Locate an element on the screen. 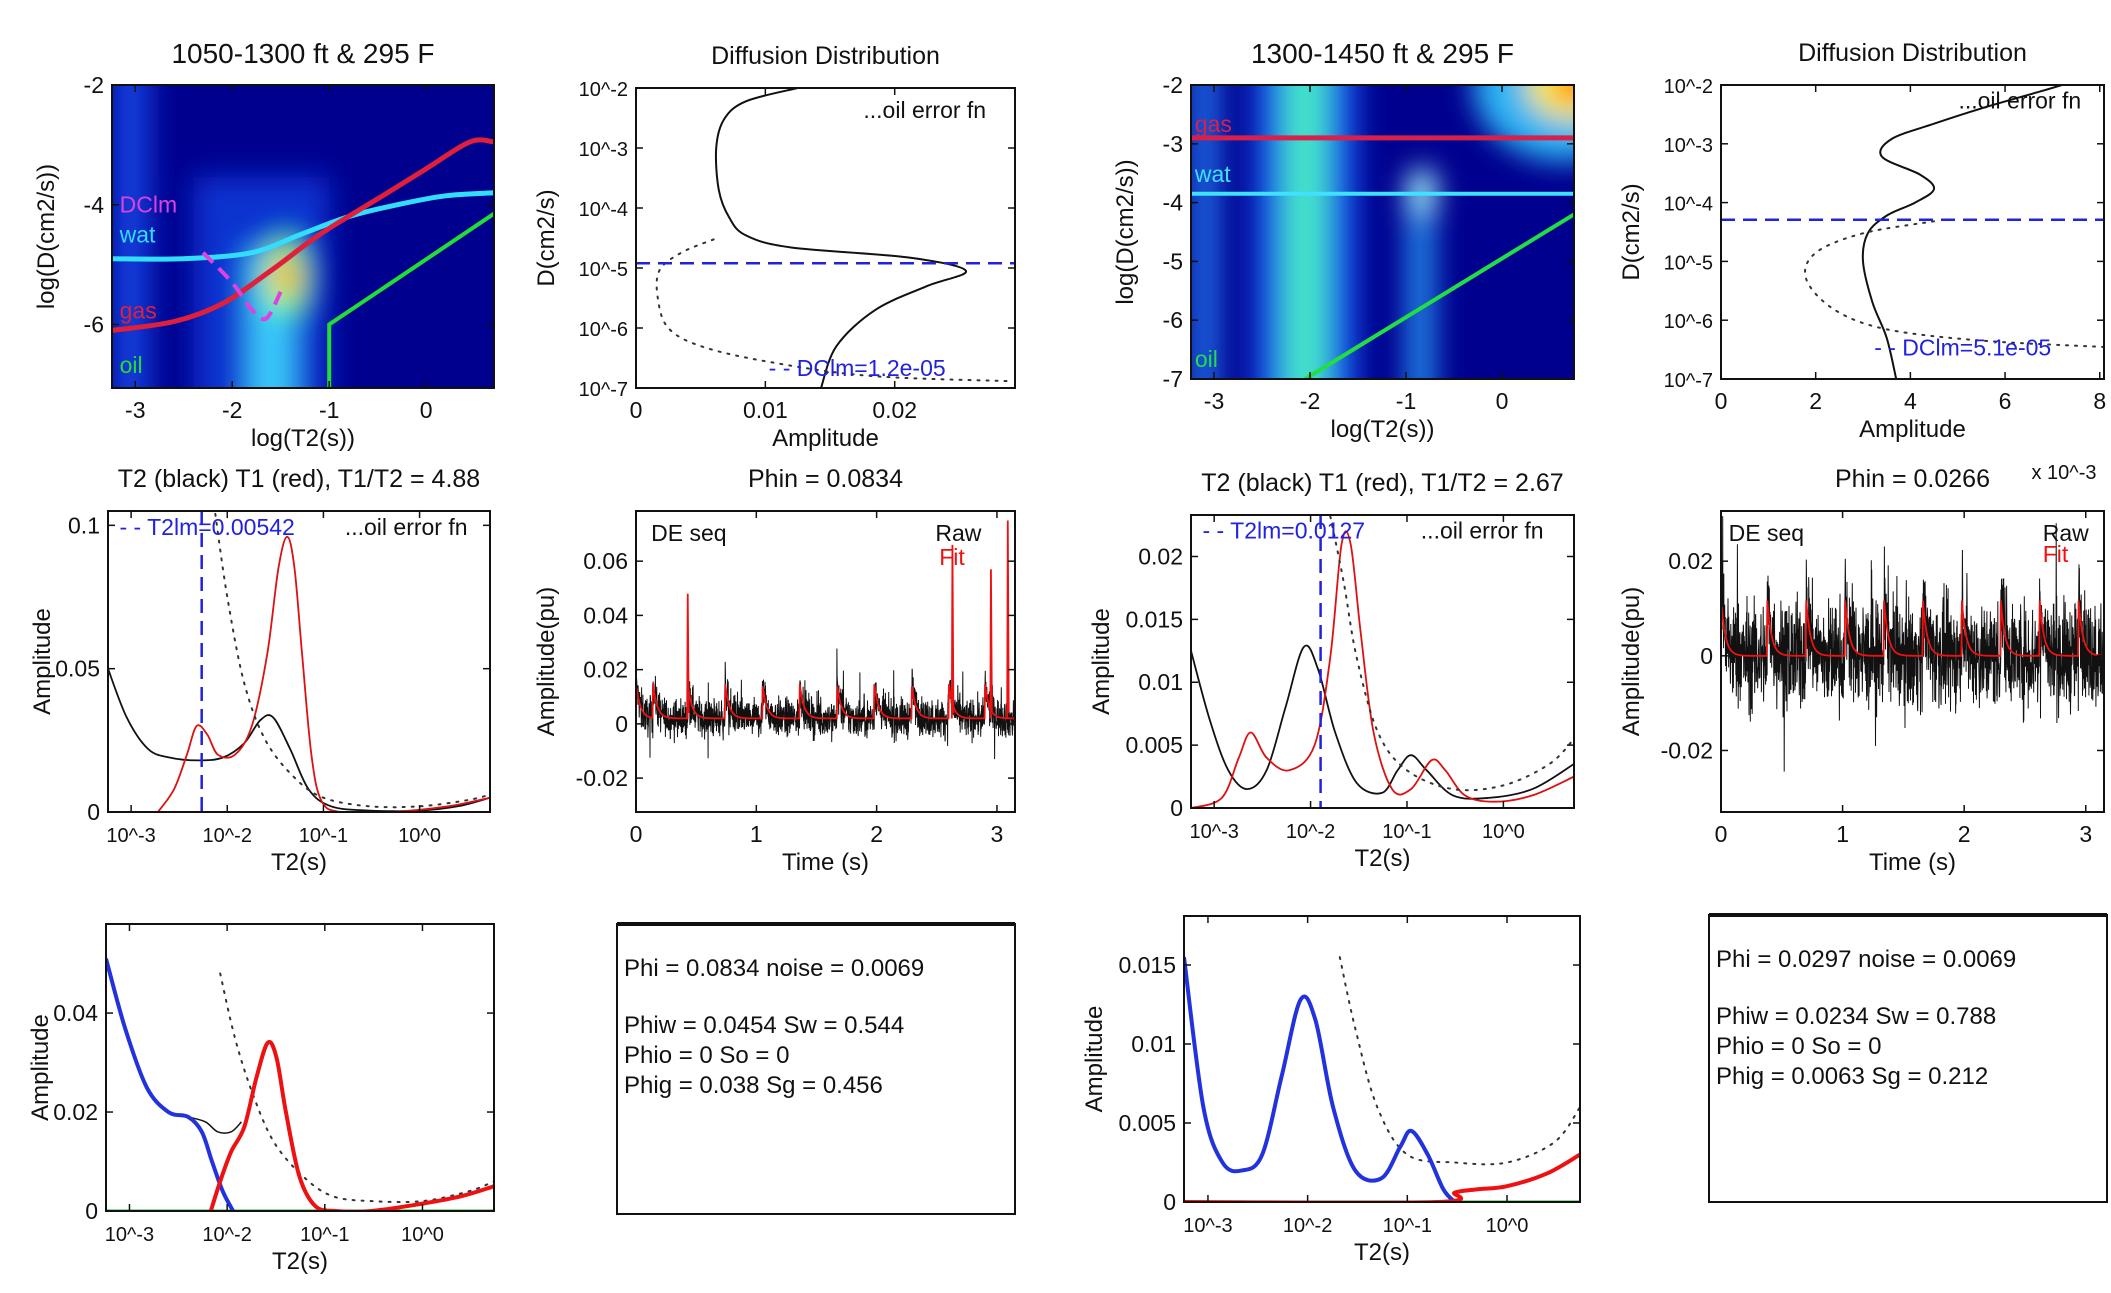 This screenshot has width=2111, height=1293. result-line: Phi = 0.0297 noise = 0.0069 is located at coordinates (1866, 959).